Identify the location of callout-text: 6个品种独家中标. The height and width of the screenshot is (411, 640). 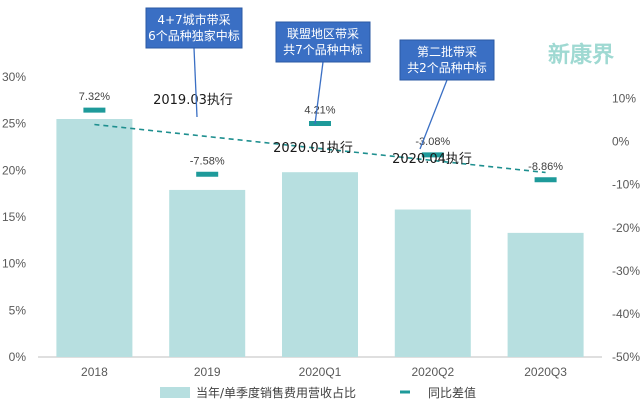
(194, 35).